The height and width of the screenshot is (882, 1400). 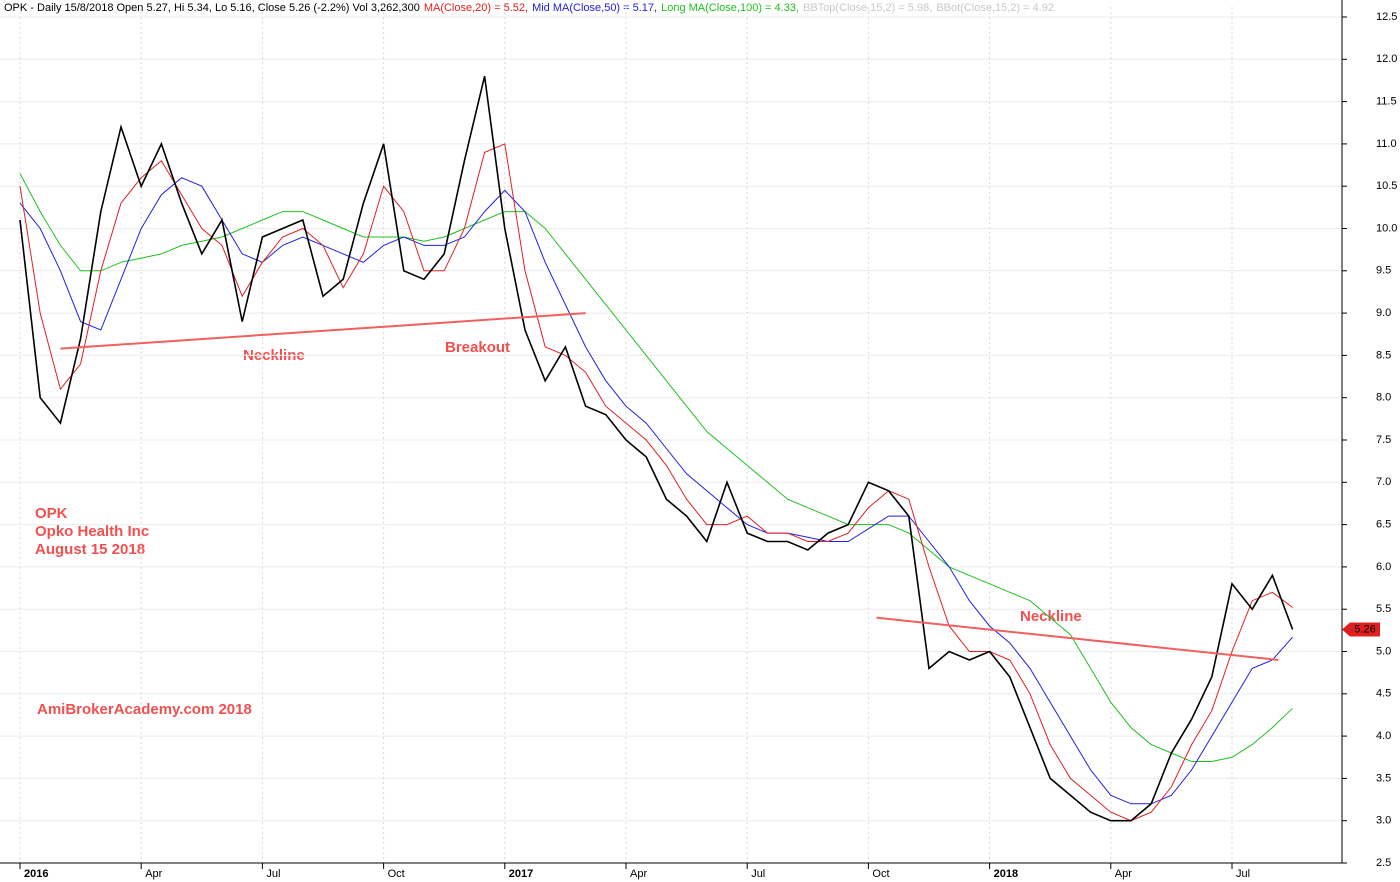 I want to click on y-tick-label: 8.5, so click(x=1383, y=355).